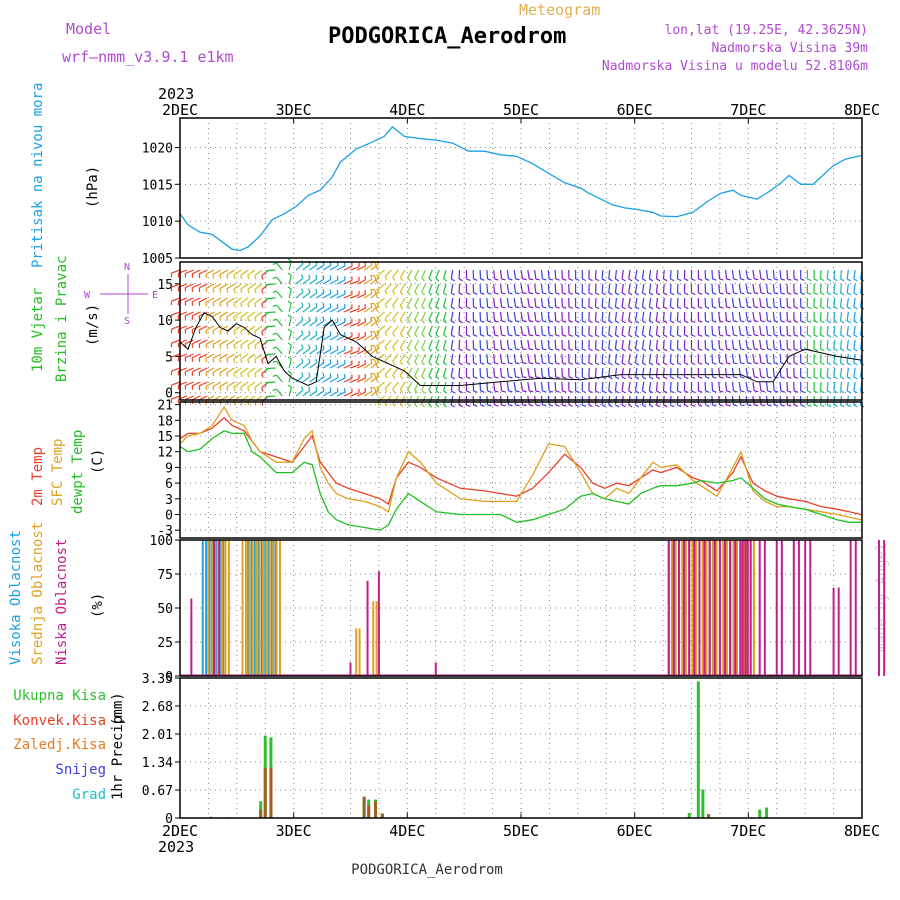  I want to click on time-tick-bottom: 6DEC, so click(635, 831).